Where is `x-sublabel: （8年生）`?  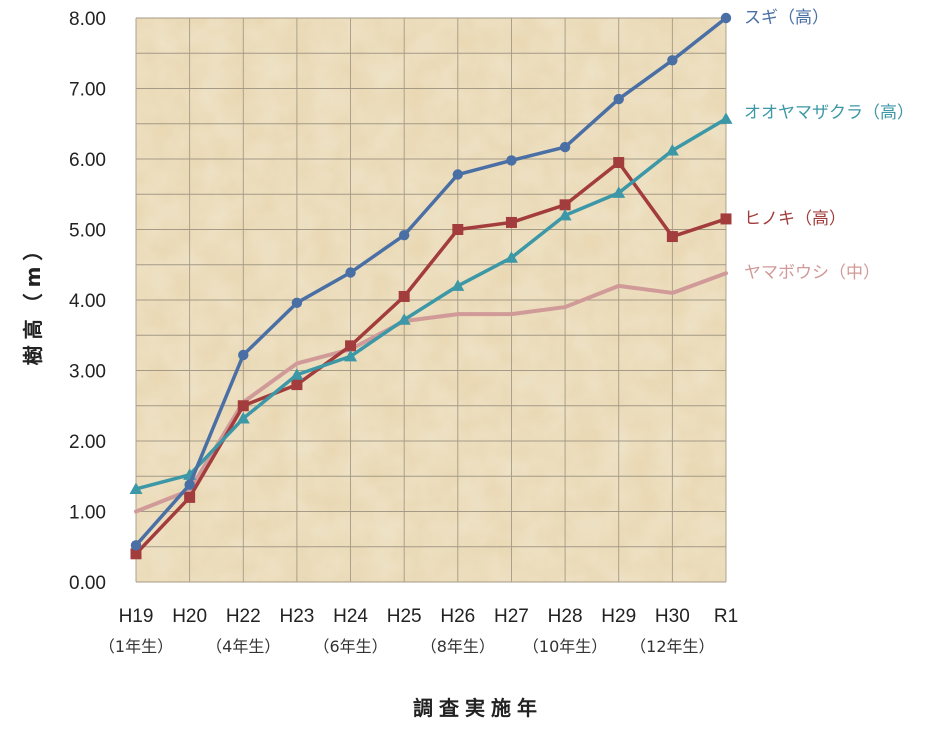
x-sublabel: （8年生） is located at coordinates (458, 646).